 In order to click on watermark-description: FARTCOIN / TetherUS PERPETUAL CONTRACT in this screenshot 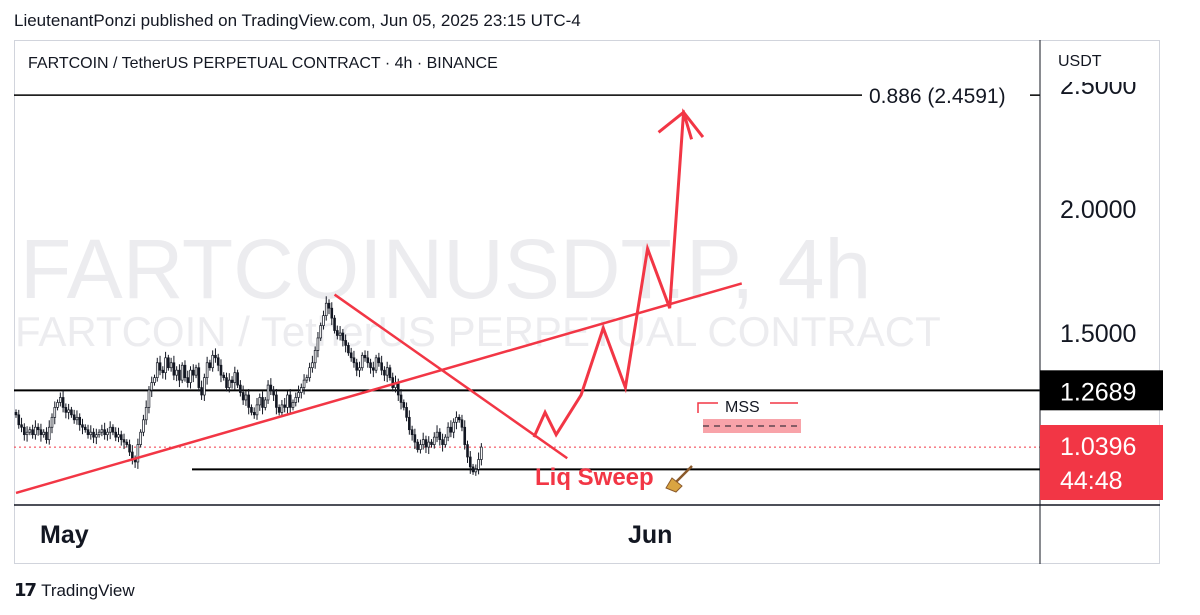, I will do `click(478, 331)`.